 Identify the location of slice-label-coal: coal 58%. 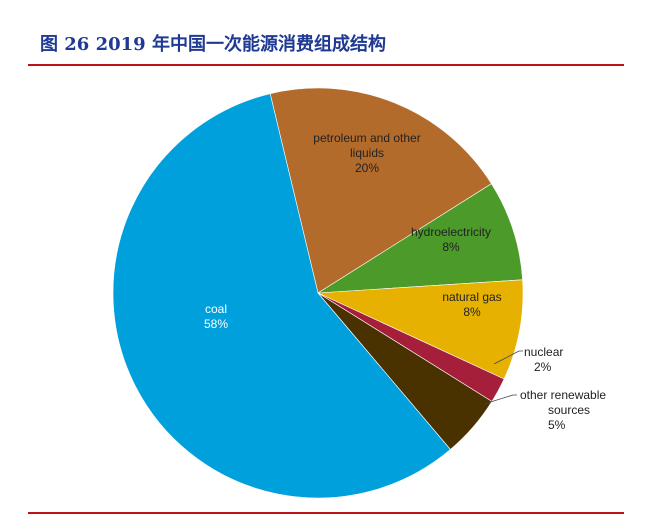
(216, 316).